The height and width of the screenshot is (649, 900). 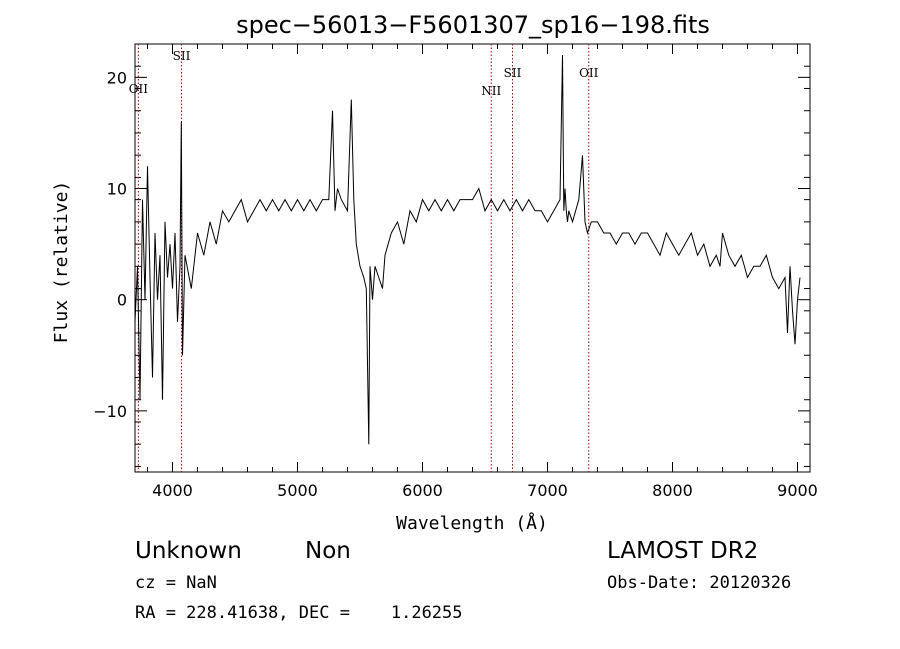 What do you see at coordinates (122, 300) in the screenshot?
I see `y-tick-label: 0` at bounding box center [122, 300].